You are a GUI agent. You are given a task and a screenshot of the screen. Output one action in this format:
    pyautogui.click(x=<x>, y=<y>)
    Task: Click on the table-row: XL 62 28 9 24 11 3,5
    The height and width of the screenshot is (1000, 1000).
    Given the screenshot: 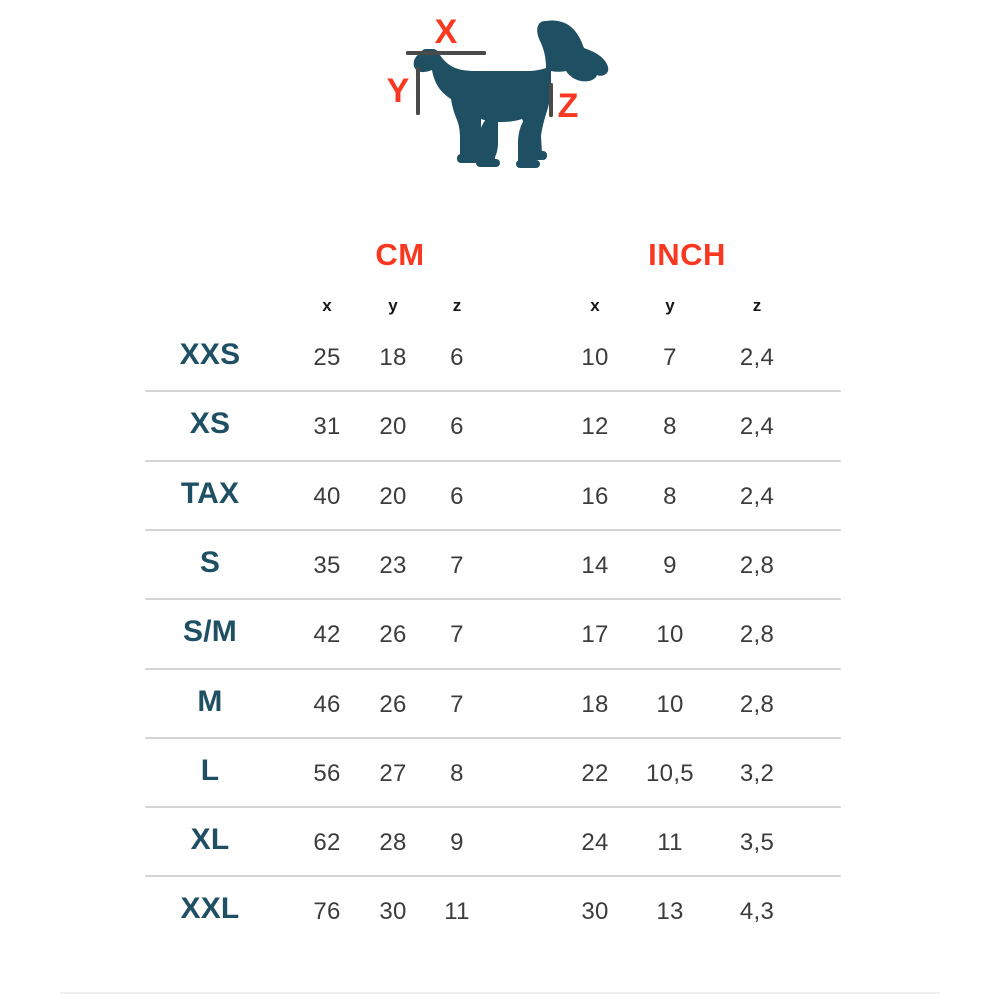 What is the action you would take?
    pyautogui.click(x=500, y=857)
    